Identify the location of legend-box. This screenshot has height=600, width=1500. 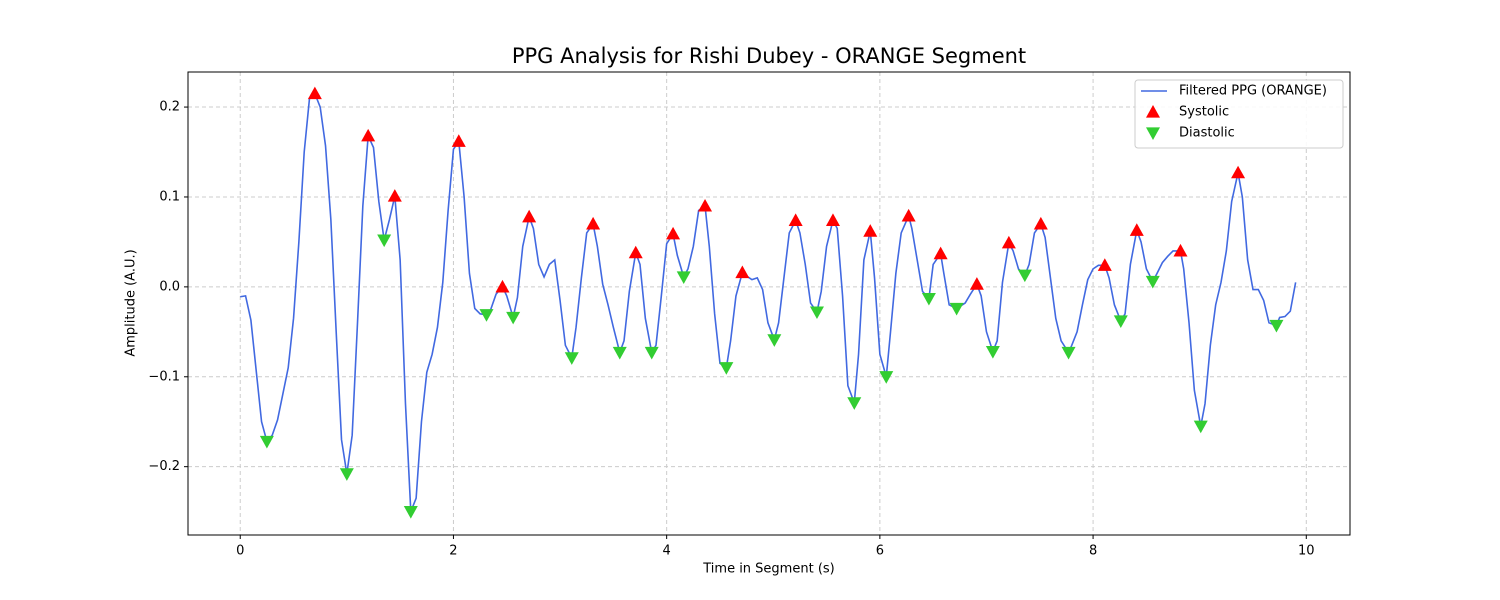
(1239, 114).